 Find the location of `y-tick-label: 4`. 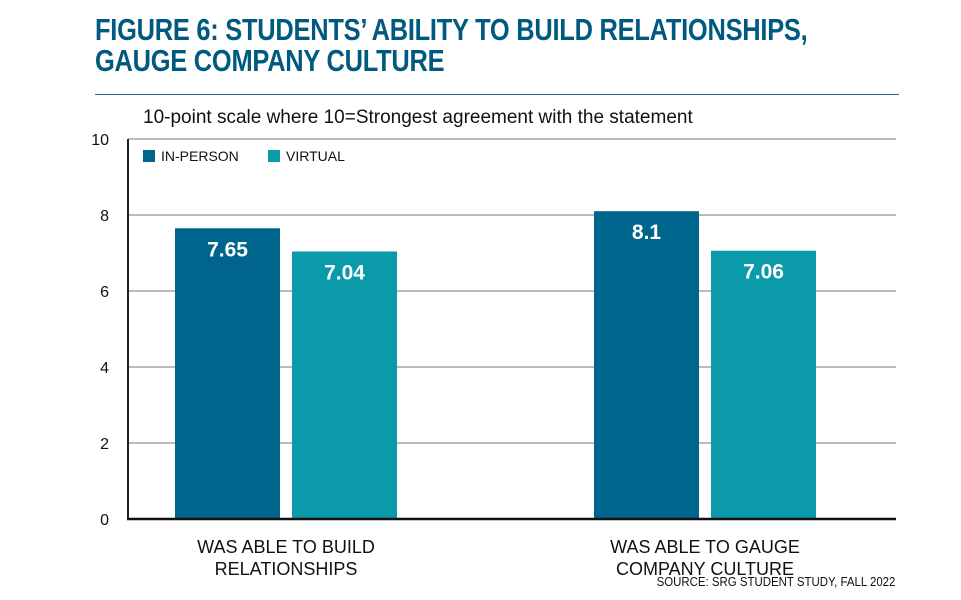

y-tick-label: 4 is located at coordinates (104, 368).